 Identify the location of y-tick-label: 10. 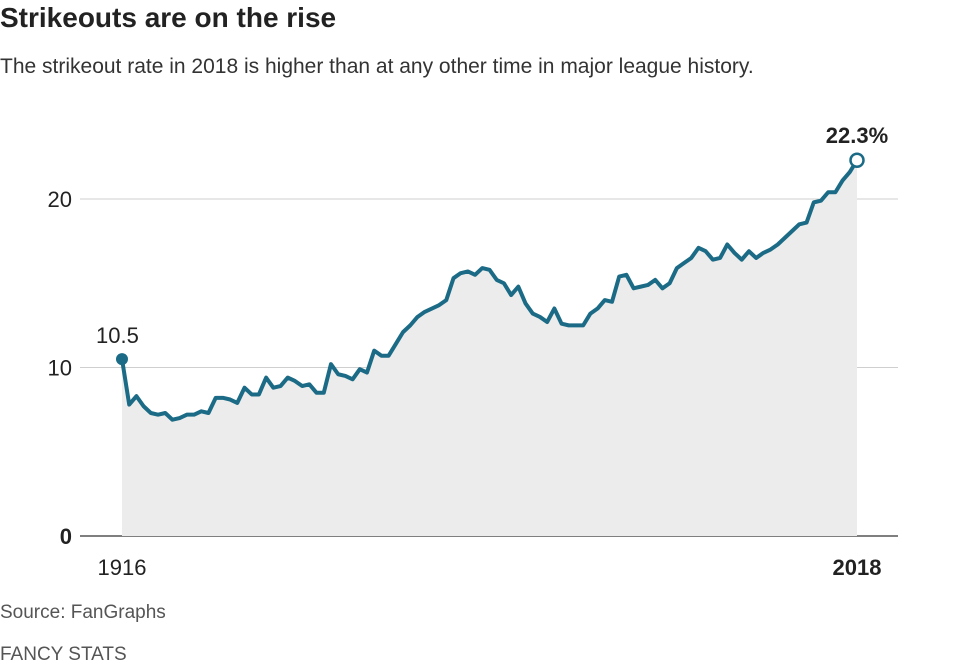
(60, 368).